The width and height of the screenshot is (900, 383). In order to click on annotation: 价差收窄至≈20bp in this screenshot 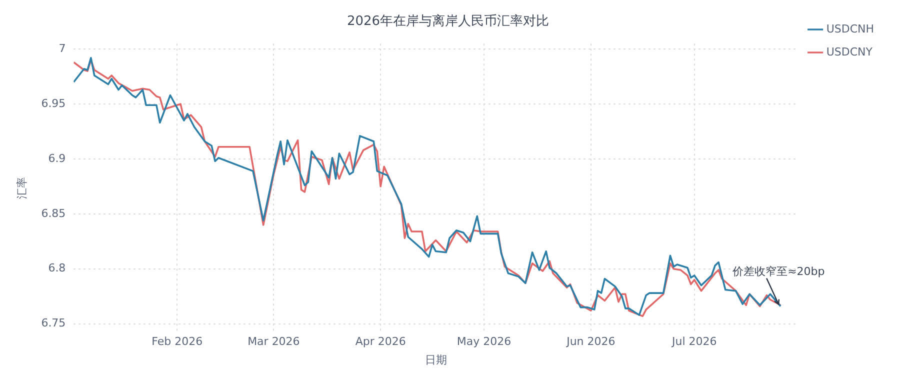, I will do `click(778, 271)`.